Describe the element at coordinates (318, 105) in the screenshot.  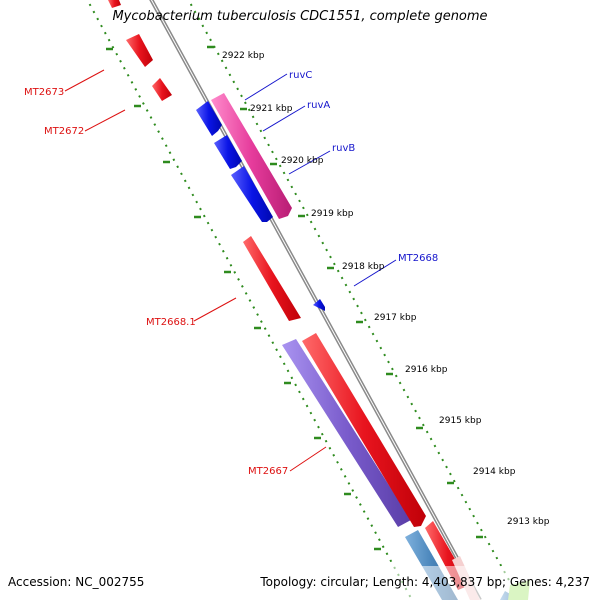
I see `gene-label-ruvA: ruvA` at that location.